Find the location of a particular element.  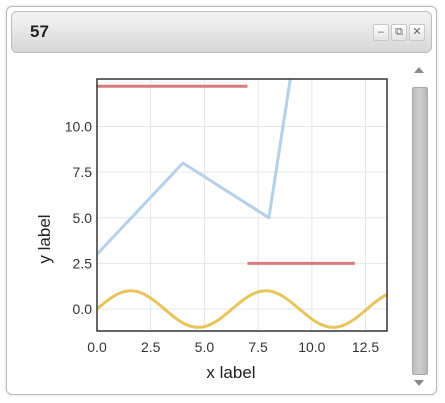

scroll-thumb is located at coordinates (420, 231).